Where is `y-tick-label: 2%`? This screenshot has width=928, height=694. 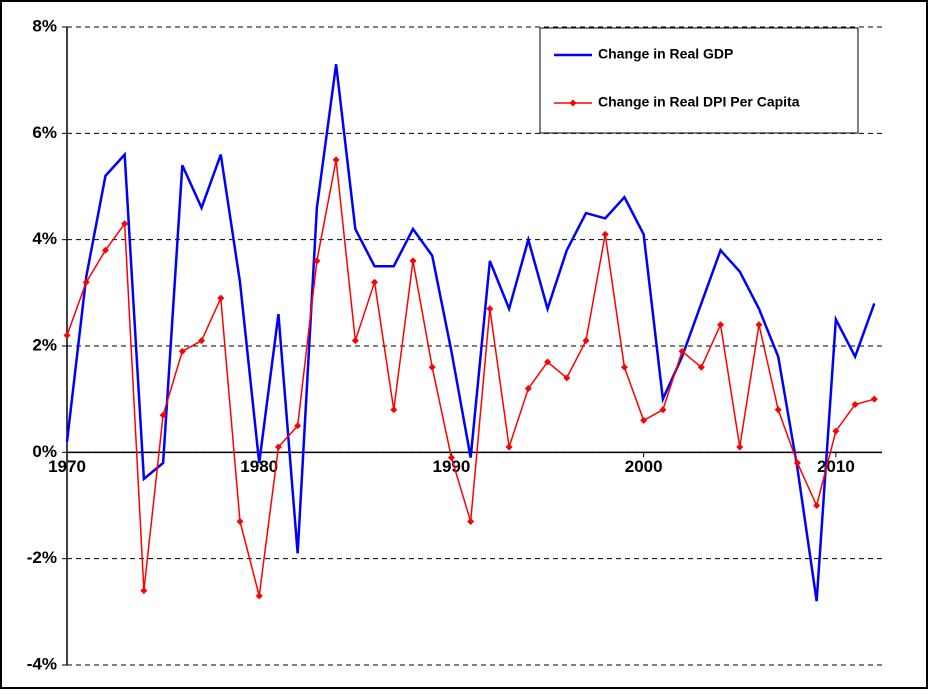 y-tick-label: 2% is located at coordinates (44, 344).